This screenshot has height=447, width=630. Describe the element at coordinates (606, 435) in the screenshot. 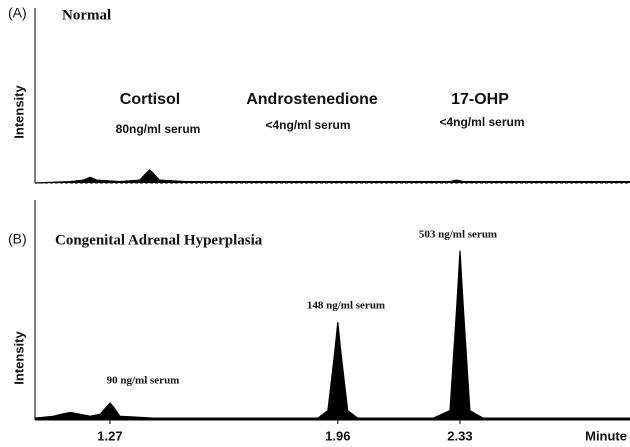

I see `x-axis-label: Minute` at that location.